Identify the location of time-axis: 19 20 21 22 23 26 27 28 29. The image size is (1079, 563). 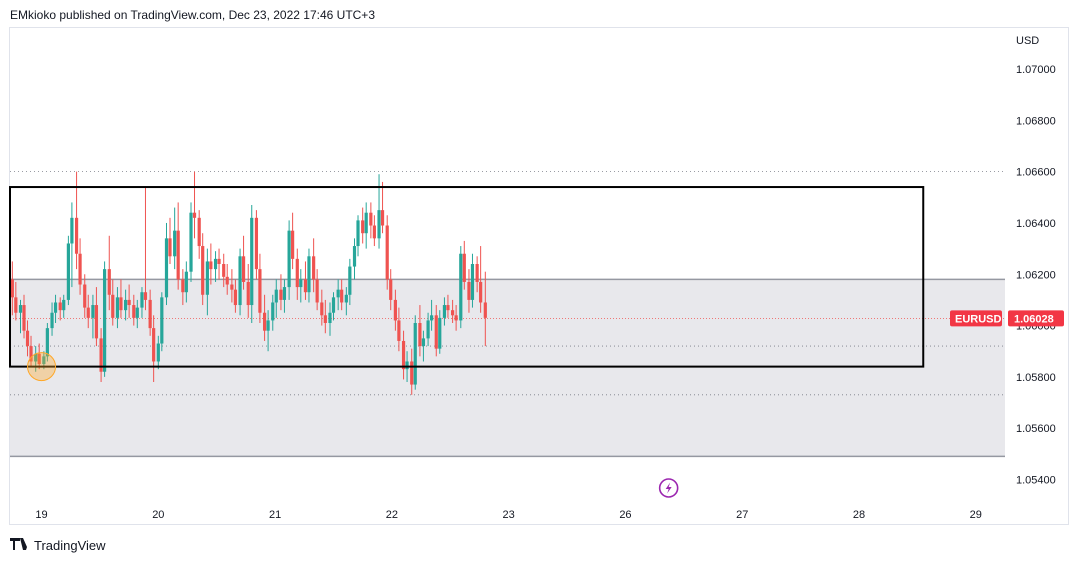
(508, 515).